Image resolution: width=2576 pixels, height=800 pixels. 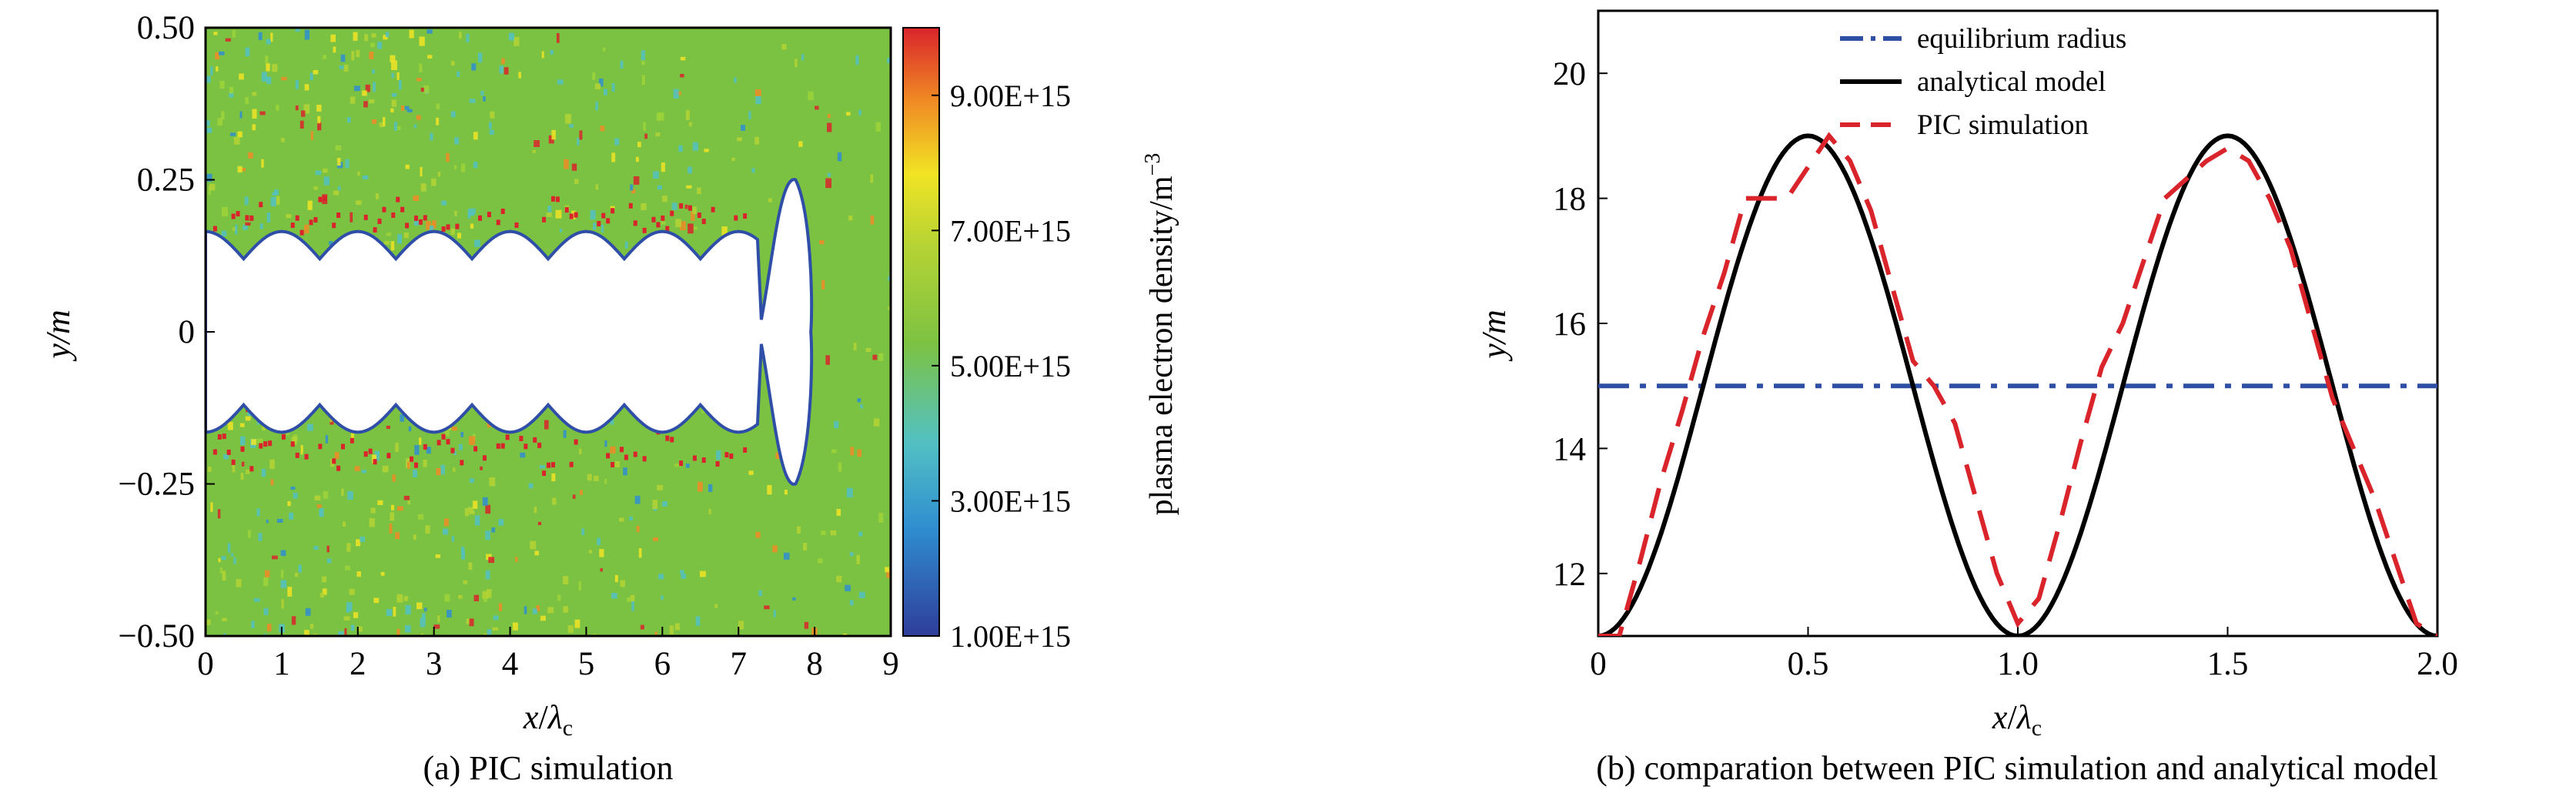 I want to click on left-x-tick-label: 5, so click(x=587, y=664).